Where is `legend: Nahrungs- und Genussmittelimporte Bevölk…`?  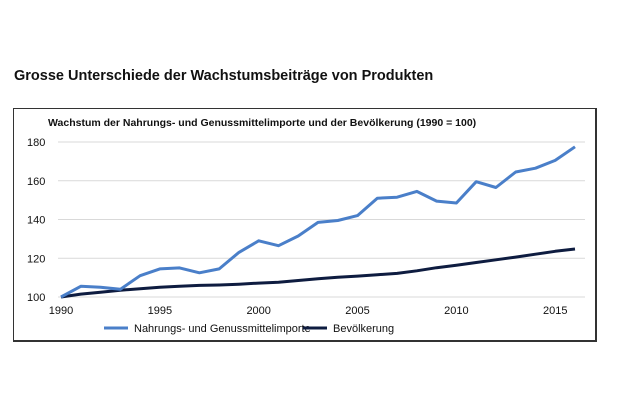 legend: Nahrungs- und Genussmittelimporte Bevölk… is located at coordinates (249, 329).